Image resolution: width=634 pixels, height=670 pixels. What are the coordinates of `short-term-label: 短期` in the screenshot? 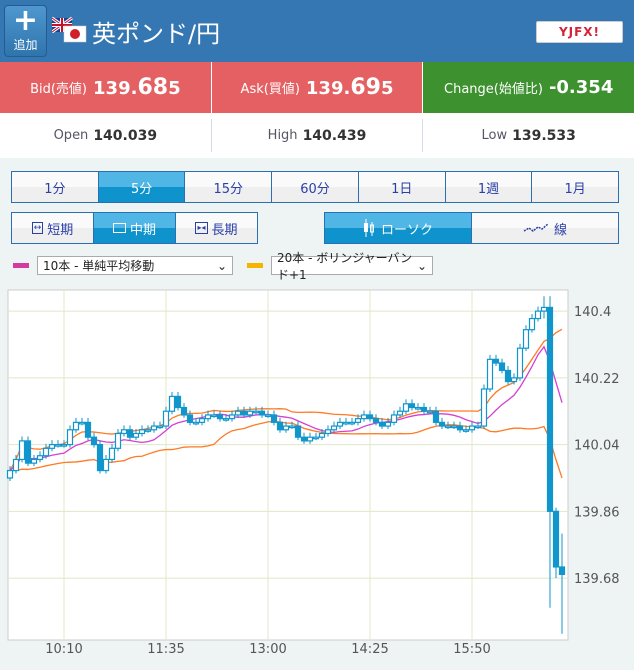 It's located at (60, 230).